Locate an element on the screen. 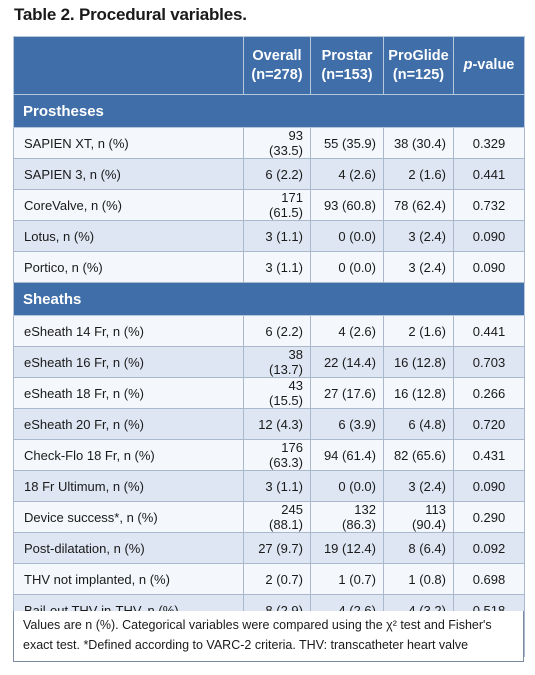 The image size is (535, 675). cell-overall: 176 (63.3) is located at coordinates (277, 455).